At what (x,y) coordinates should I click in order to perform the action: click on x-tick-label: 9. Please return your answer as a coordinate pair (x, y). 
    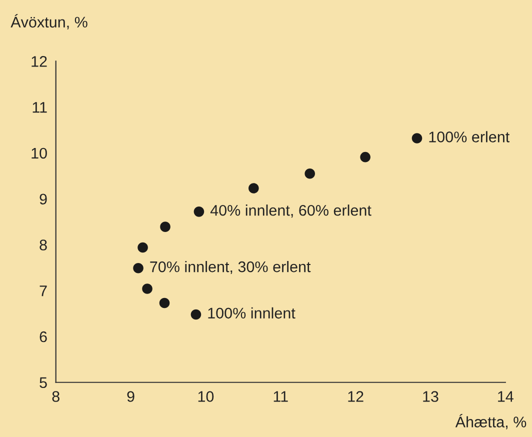
    Looking at the image, I should click on (130, 396).